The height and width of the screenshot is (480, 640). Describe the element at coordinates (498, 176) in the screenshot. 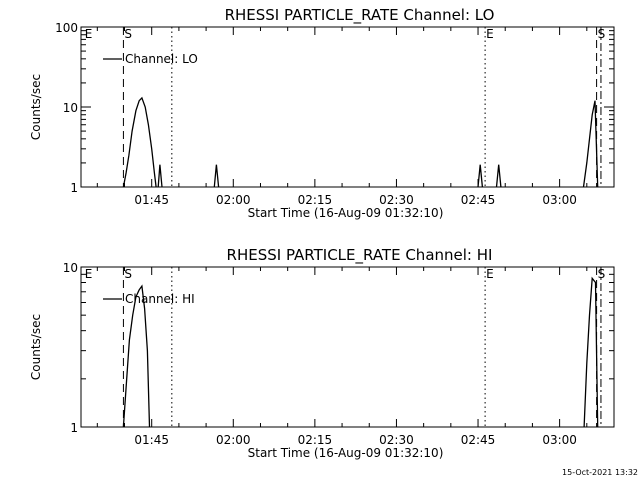

I see `chart-1-series-5-line` at that location.